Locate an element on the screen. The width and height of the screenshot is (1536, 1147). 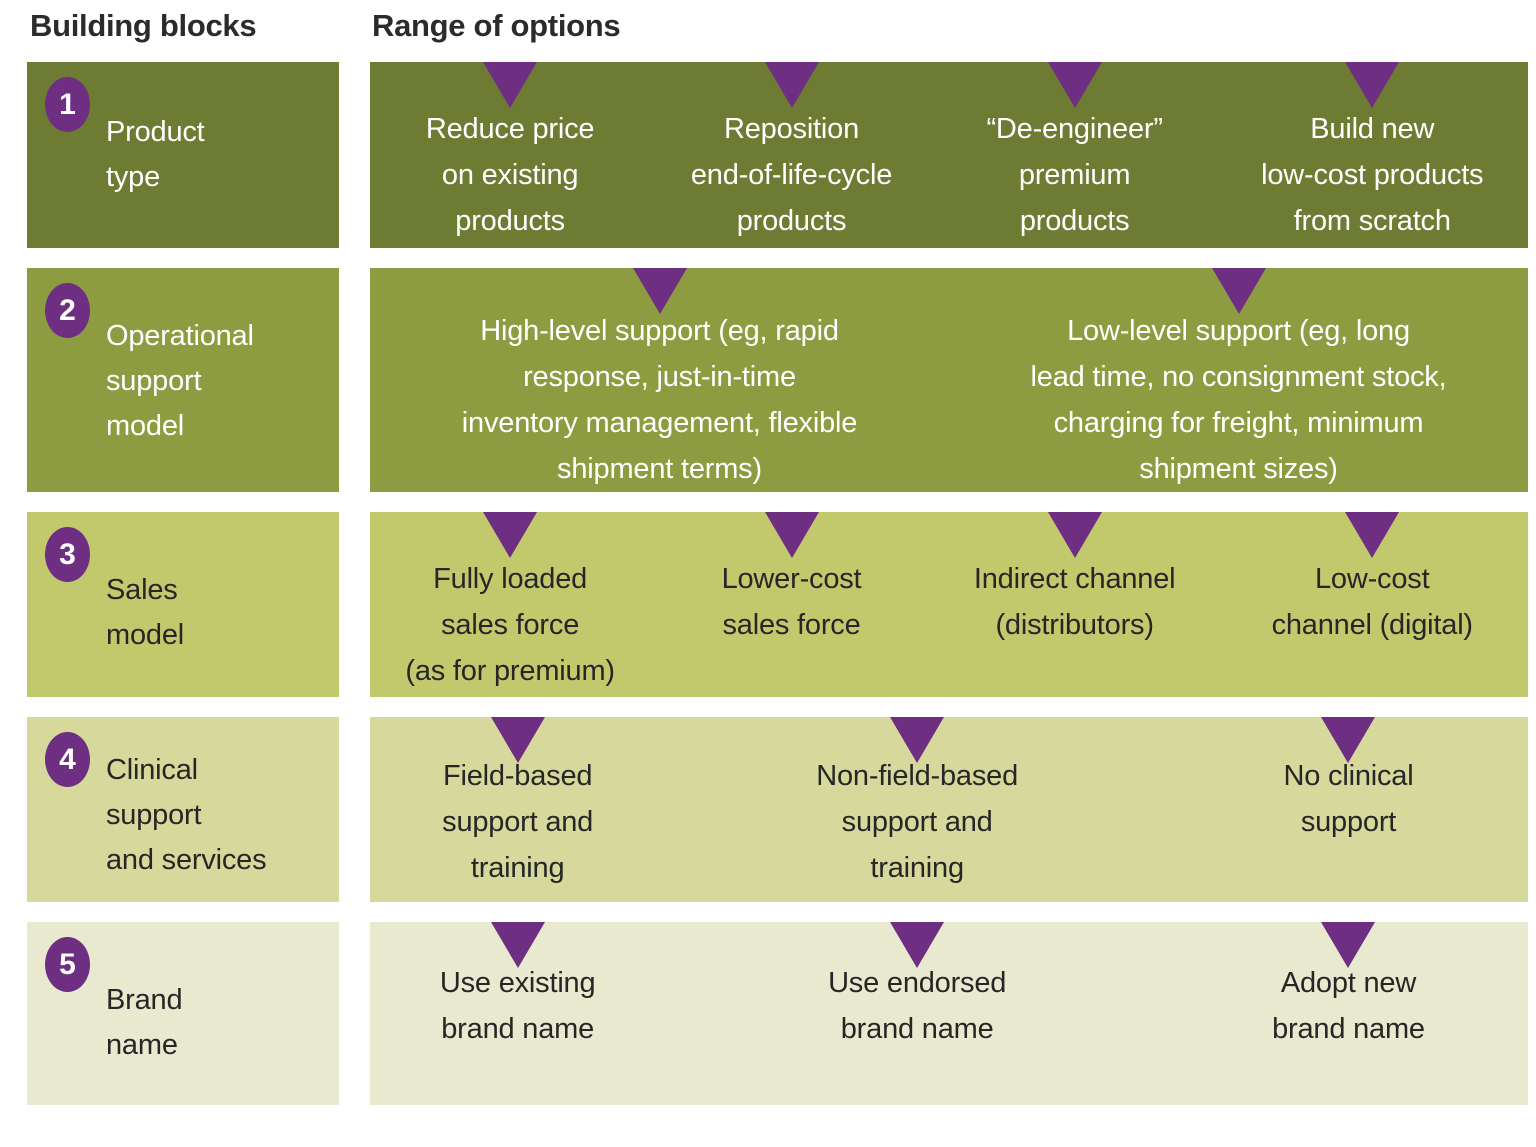
option-label: Non-field-based support and training is located at coordinates (917, 822).